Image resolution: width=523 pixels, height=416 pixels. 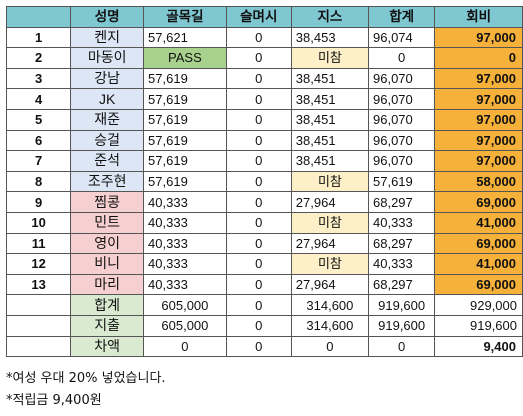 What do you see at coordinates (107, 99) in the screenshot?
I see `name-cell: JK` at bounding box center [107, 99].